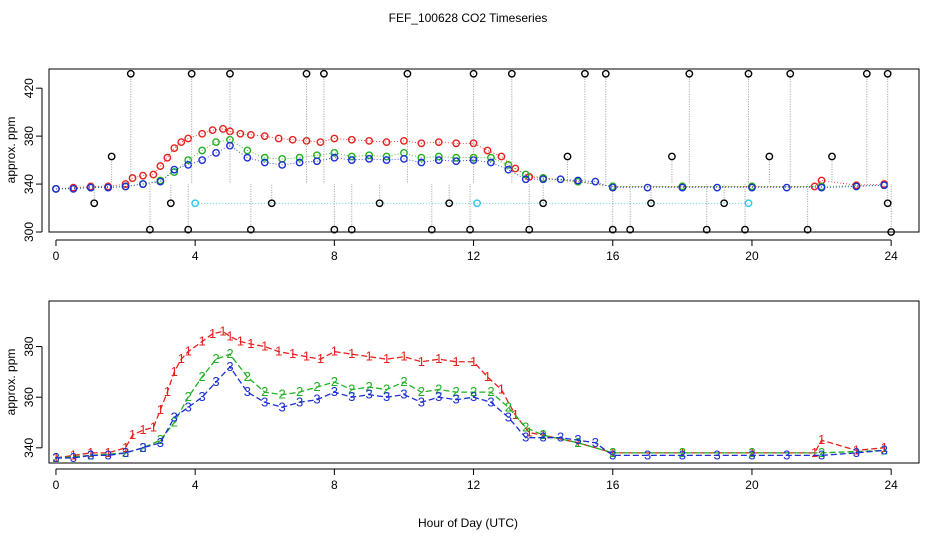  What do you see at coordinates (11, 382) in the screenshot?
I see `bottom-y-axis-label: approx. ppm` at bounding box center [11, 382].